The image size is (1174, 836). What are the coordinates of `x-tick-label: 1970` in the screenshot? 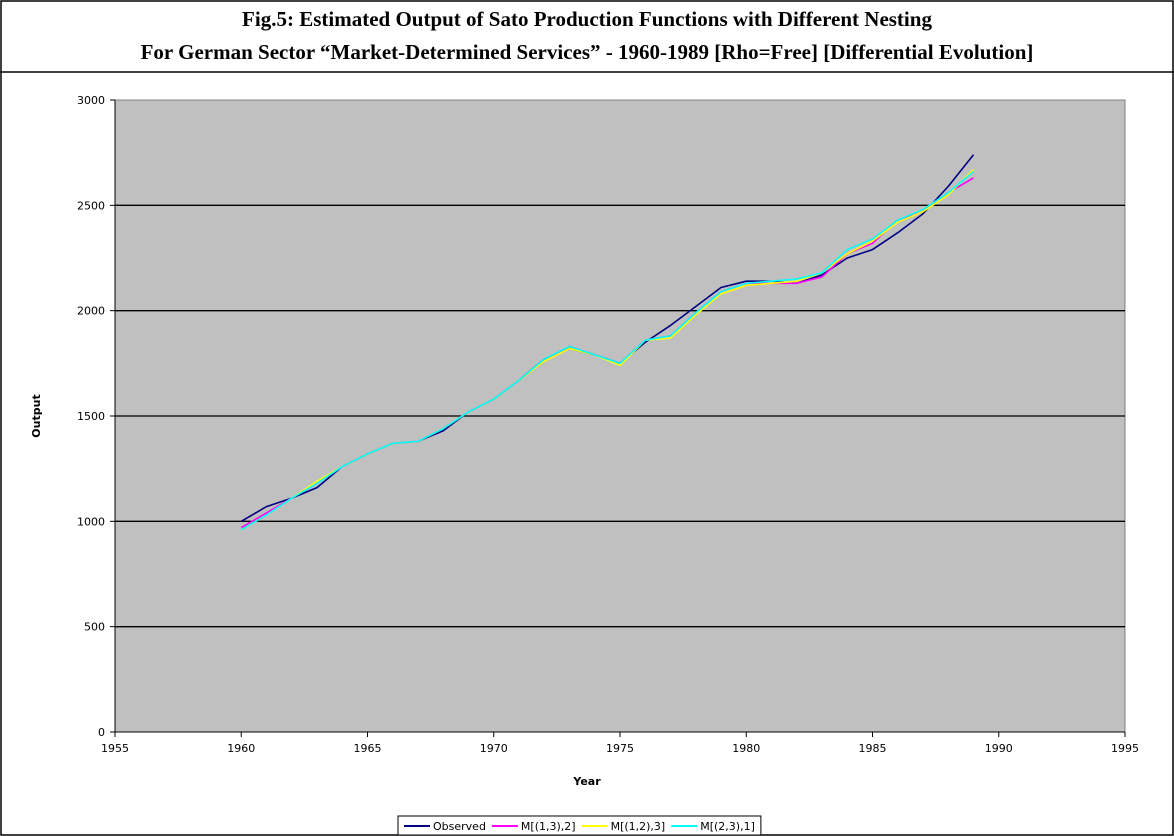 It's located at (494, 748).